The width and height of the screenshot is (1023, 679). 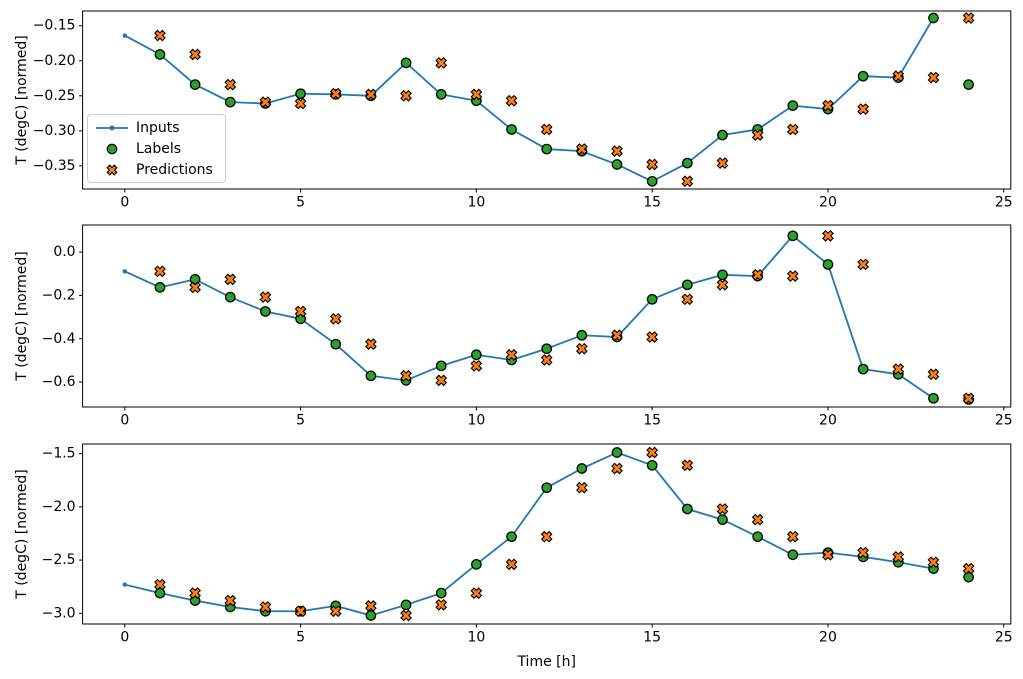 I want to click on y-tick-label: −0.20, so click(x=54, y=61).